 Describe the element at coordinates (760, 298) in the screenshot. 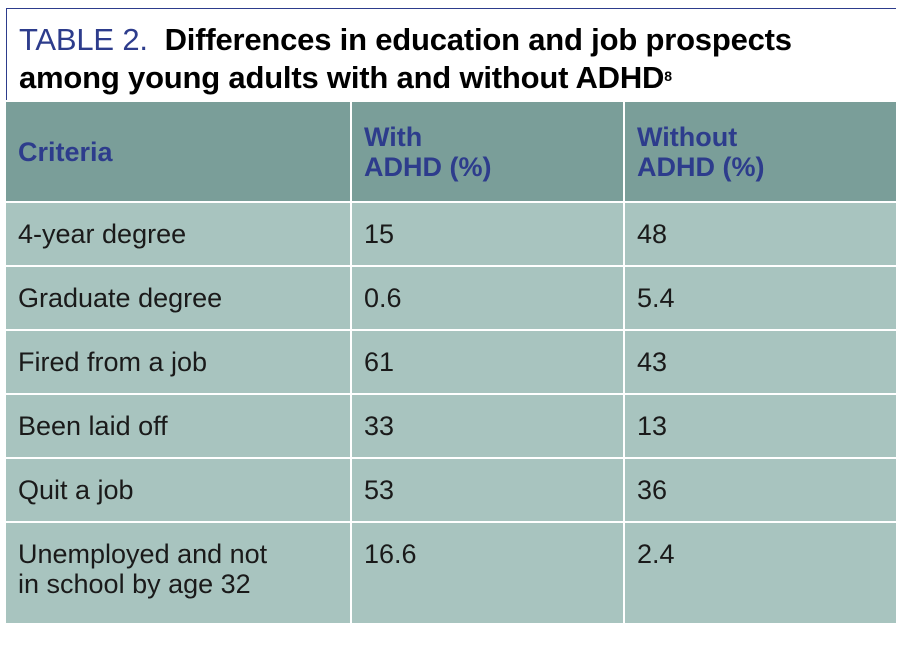

I see `without-adhd-cell: 5.4` at that location.